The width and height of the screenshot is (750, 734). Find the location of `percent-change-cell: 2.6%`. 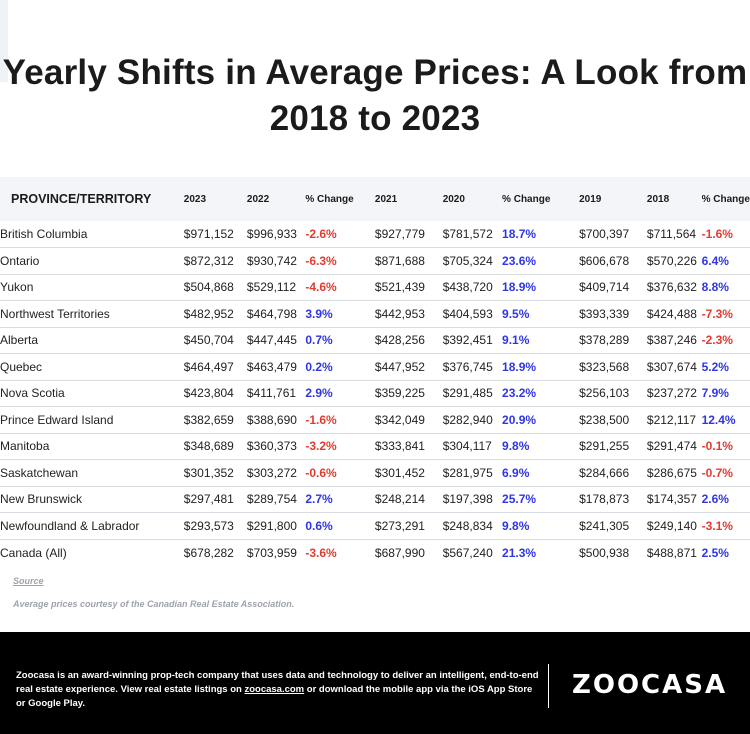

percent-change-cell: 2.6% is located at coordinates (715, 499).